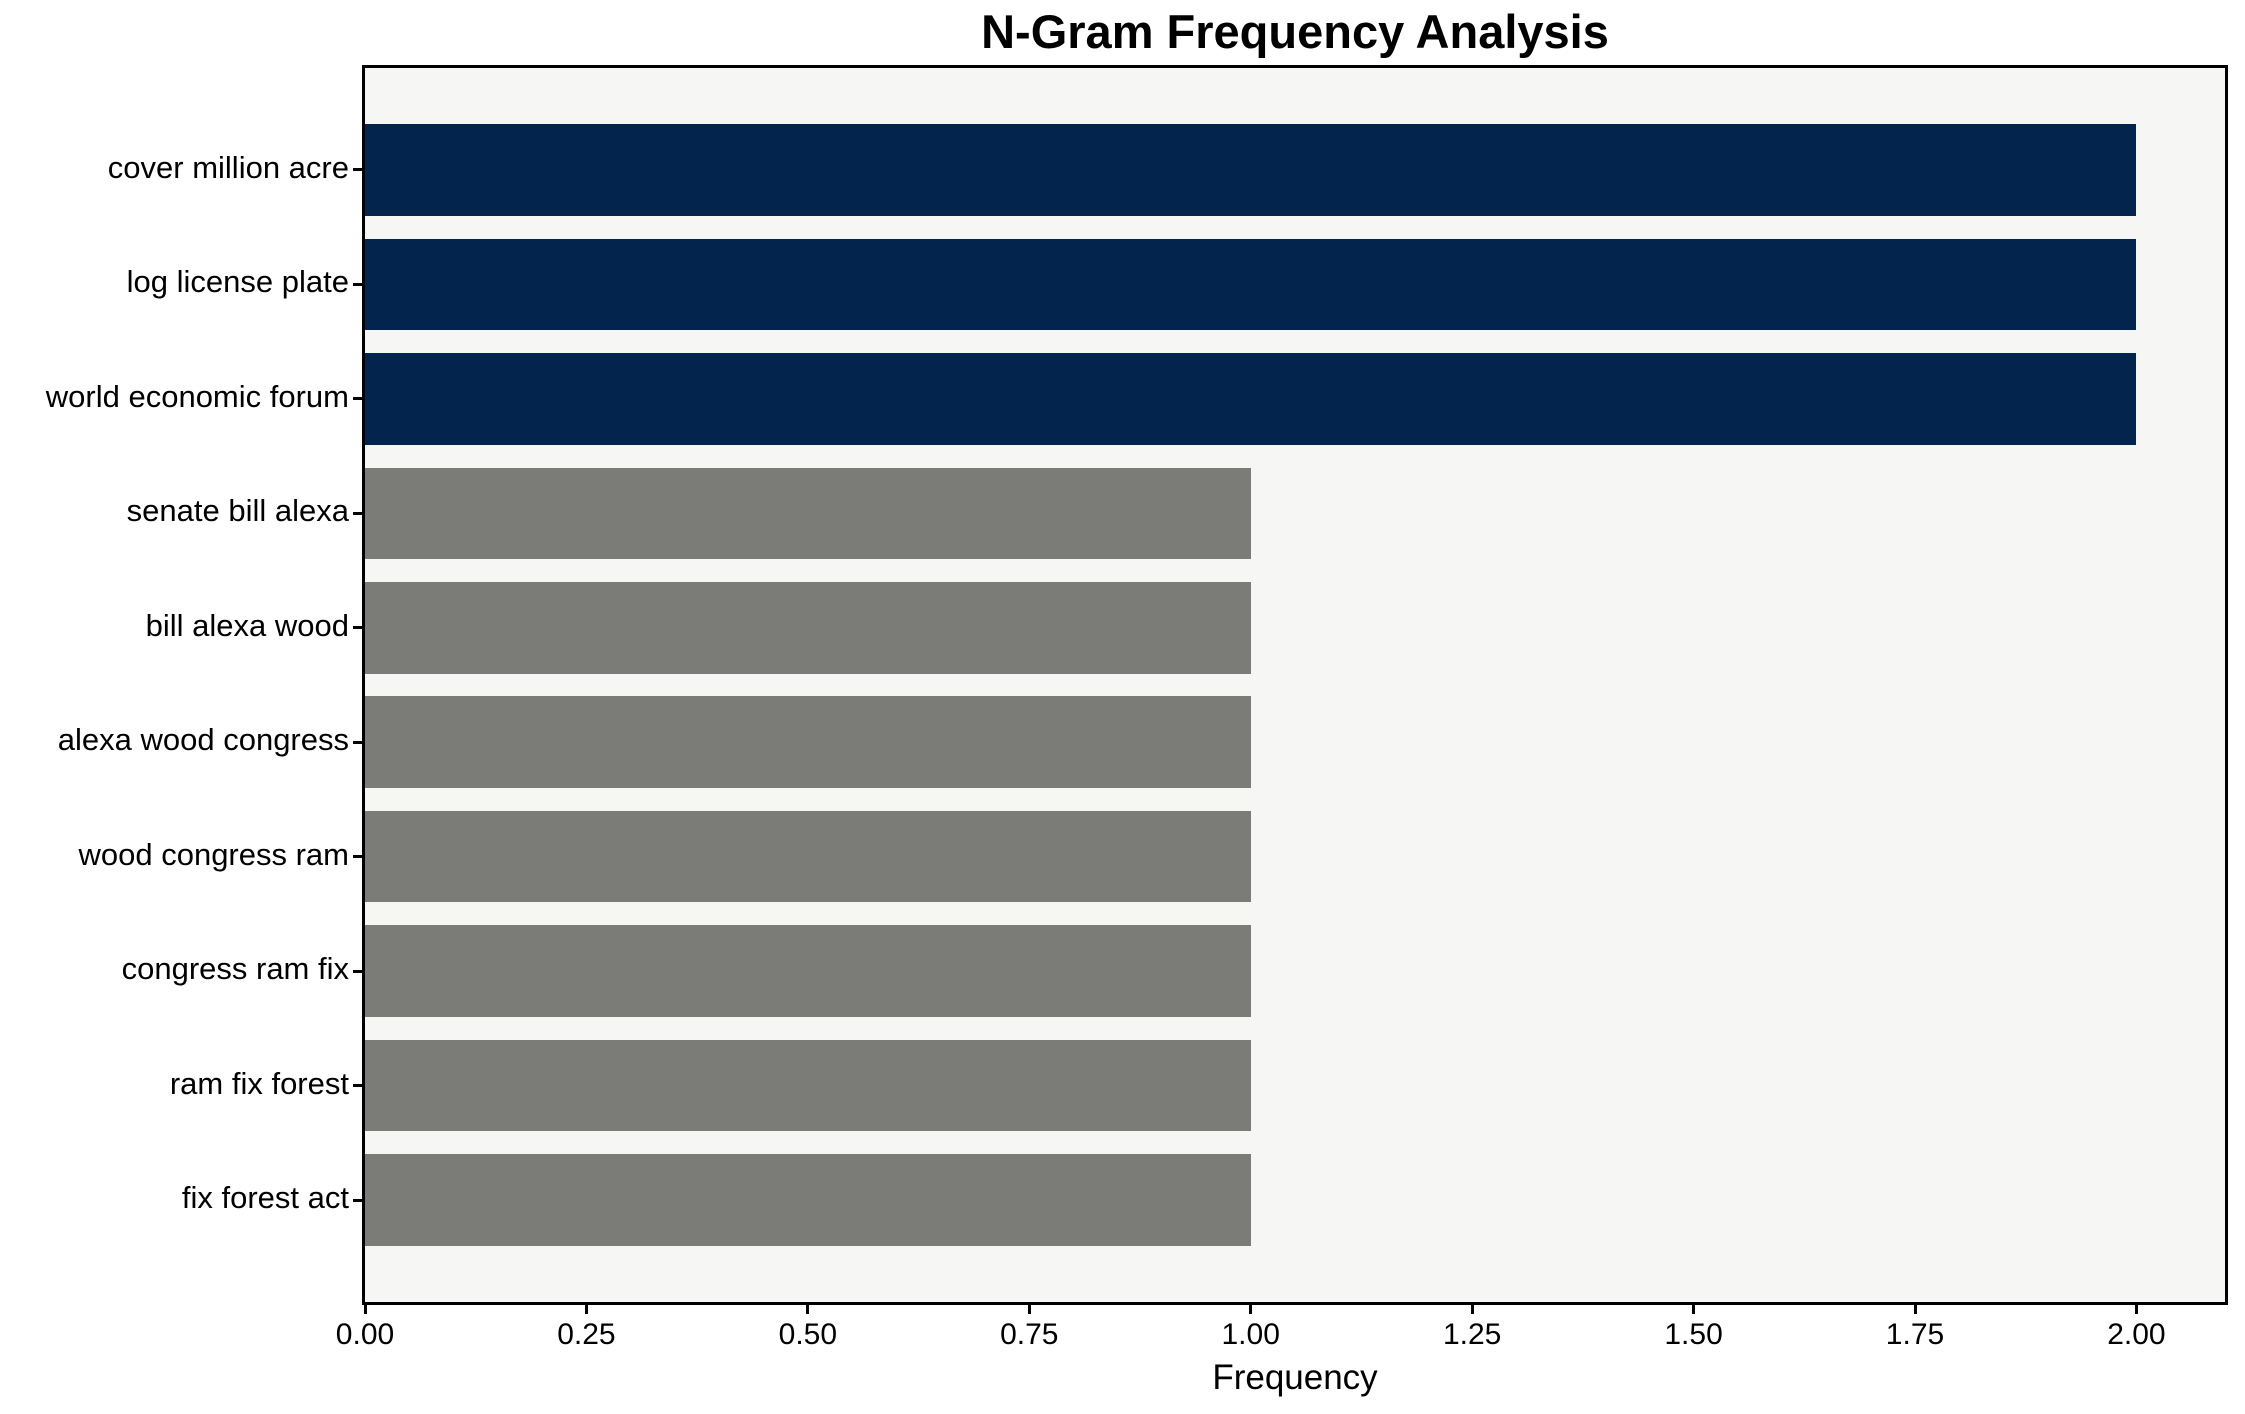 The image size is (2245, 1414). I want to click on x-tick-label: 2.00, so click(2136, 1334).